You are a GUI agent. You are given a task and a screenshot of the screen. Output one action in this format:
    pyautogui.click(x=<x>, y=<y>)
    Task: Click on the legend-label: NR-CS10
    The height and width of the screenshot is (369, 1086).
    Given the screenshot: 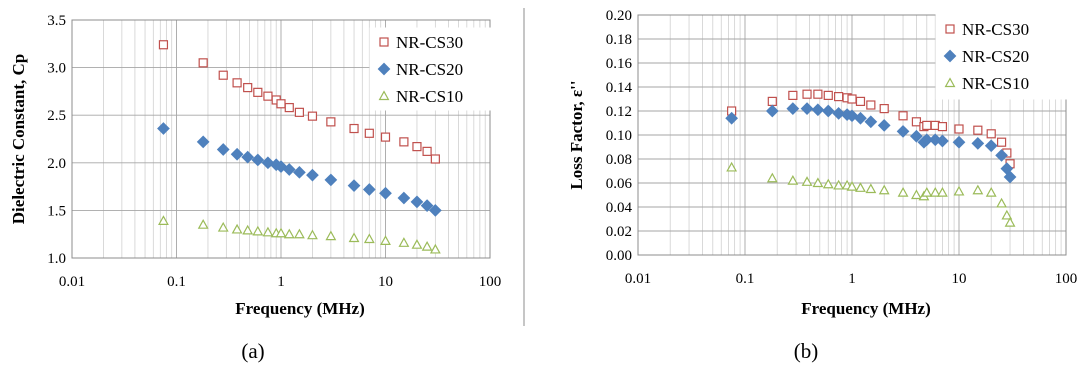 What is the action you would take?
    pyautogui.click(x=995, y=83)
    